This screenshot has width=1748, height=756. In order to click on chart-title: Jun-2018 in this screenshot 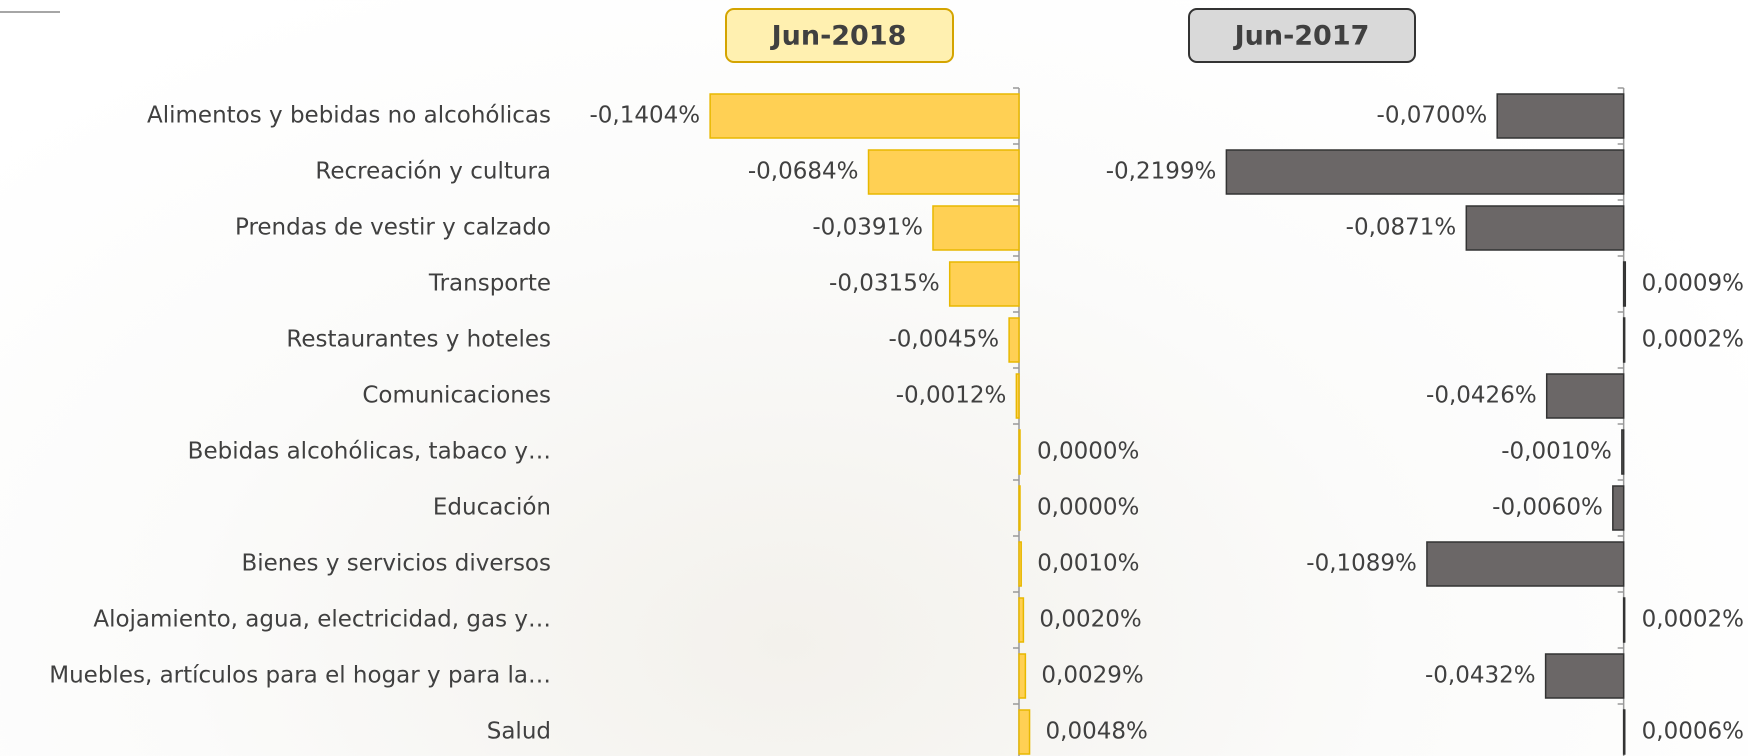, I will do `click(838, 36)`.